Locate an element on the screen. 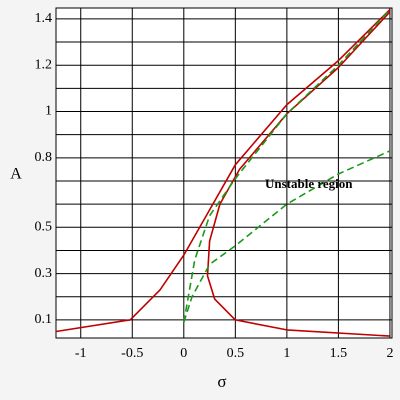 The width and height of the screenshot is (400, 400). y-axis-label: A is located at coordinates (16, 174).